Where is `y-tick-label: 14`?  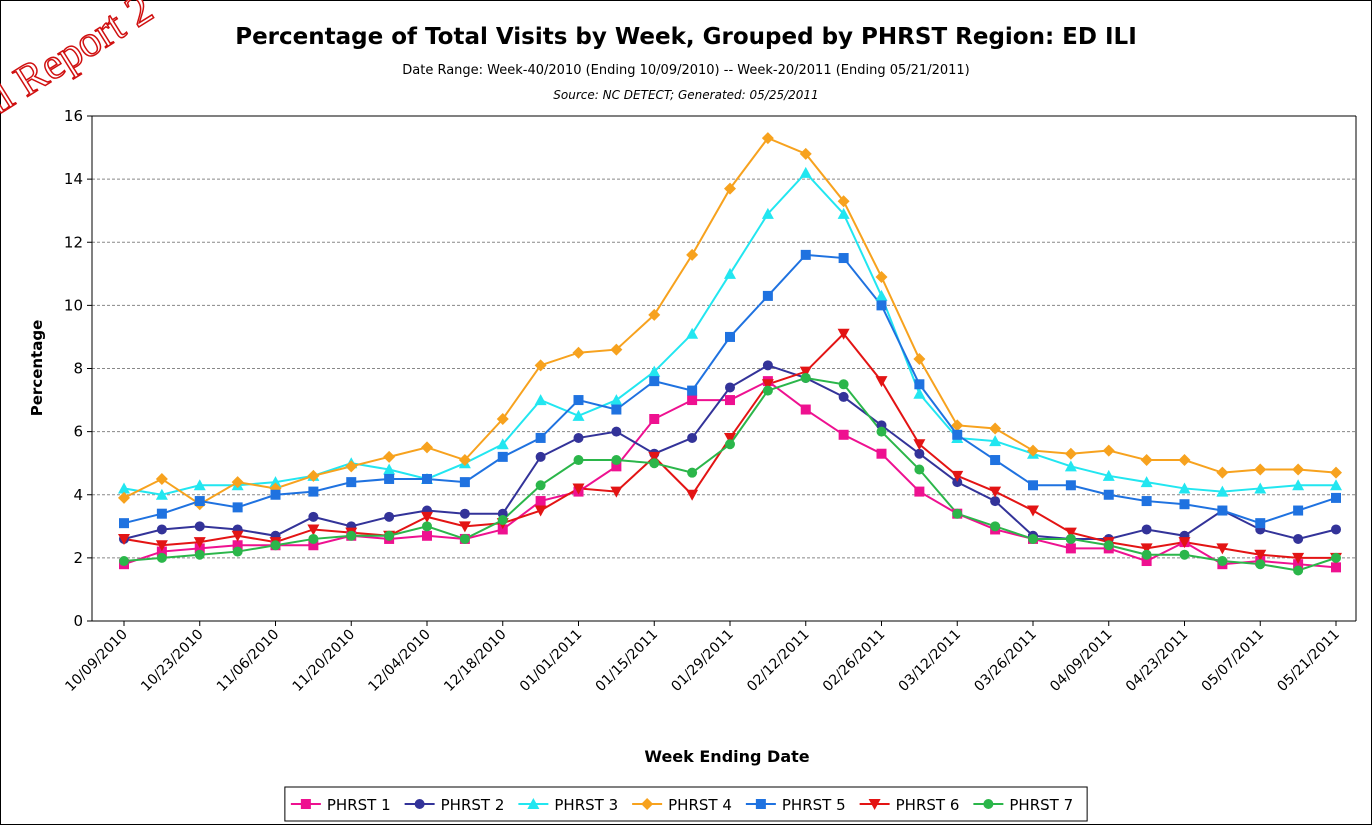
y-tick-label: 14 is located at coordinates (73, 179).